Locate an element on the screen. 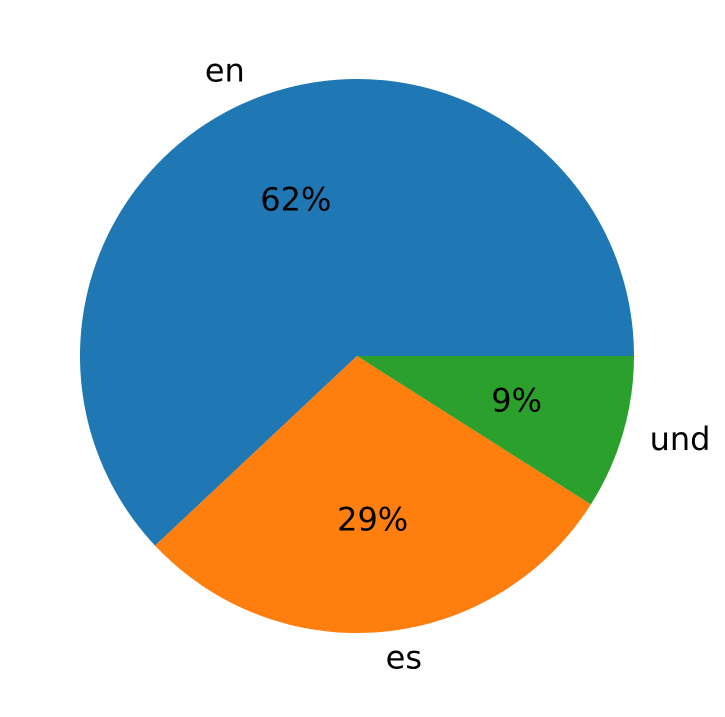  percent-label: 9% is located at coordinates (516, 400).